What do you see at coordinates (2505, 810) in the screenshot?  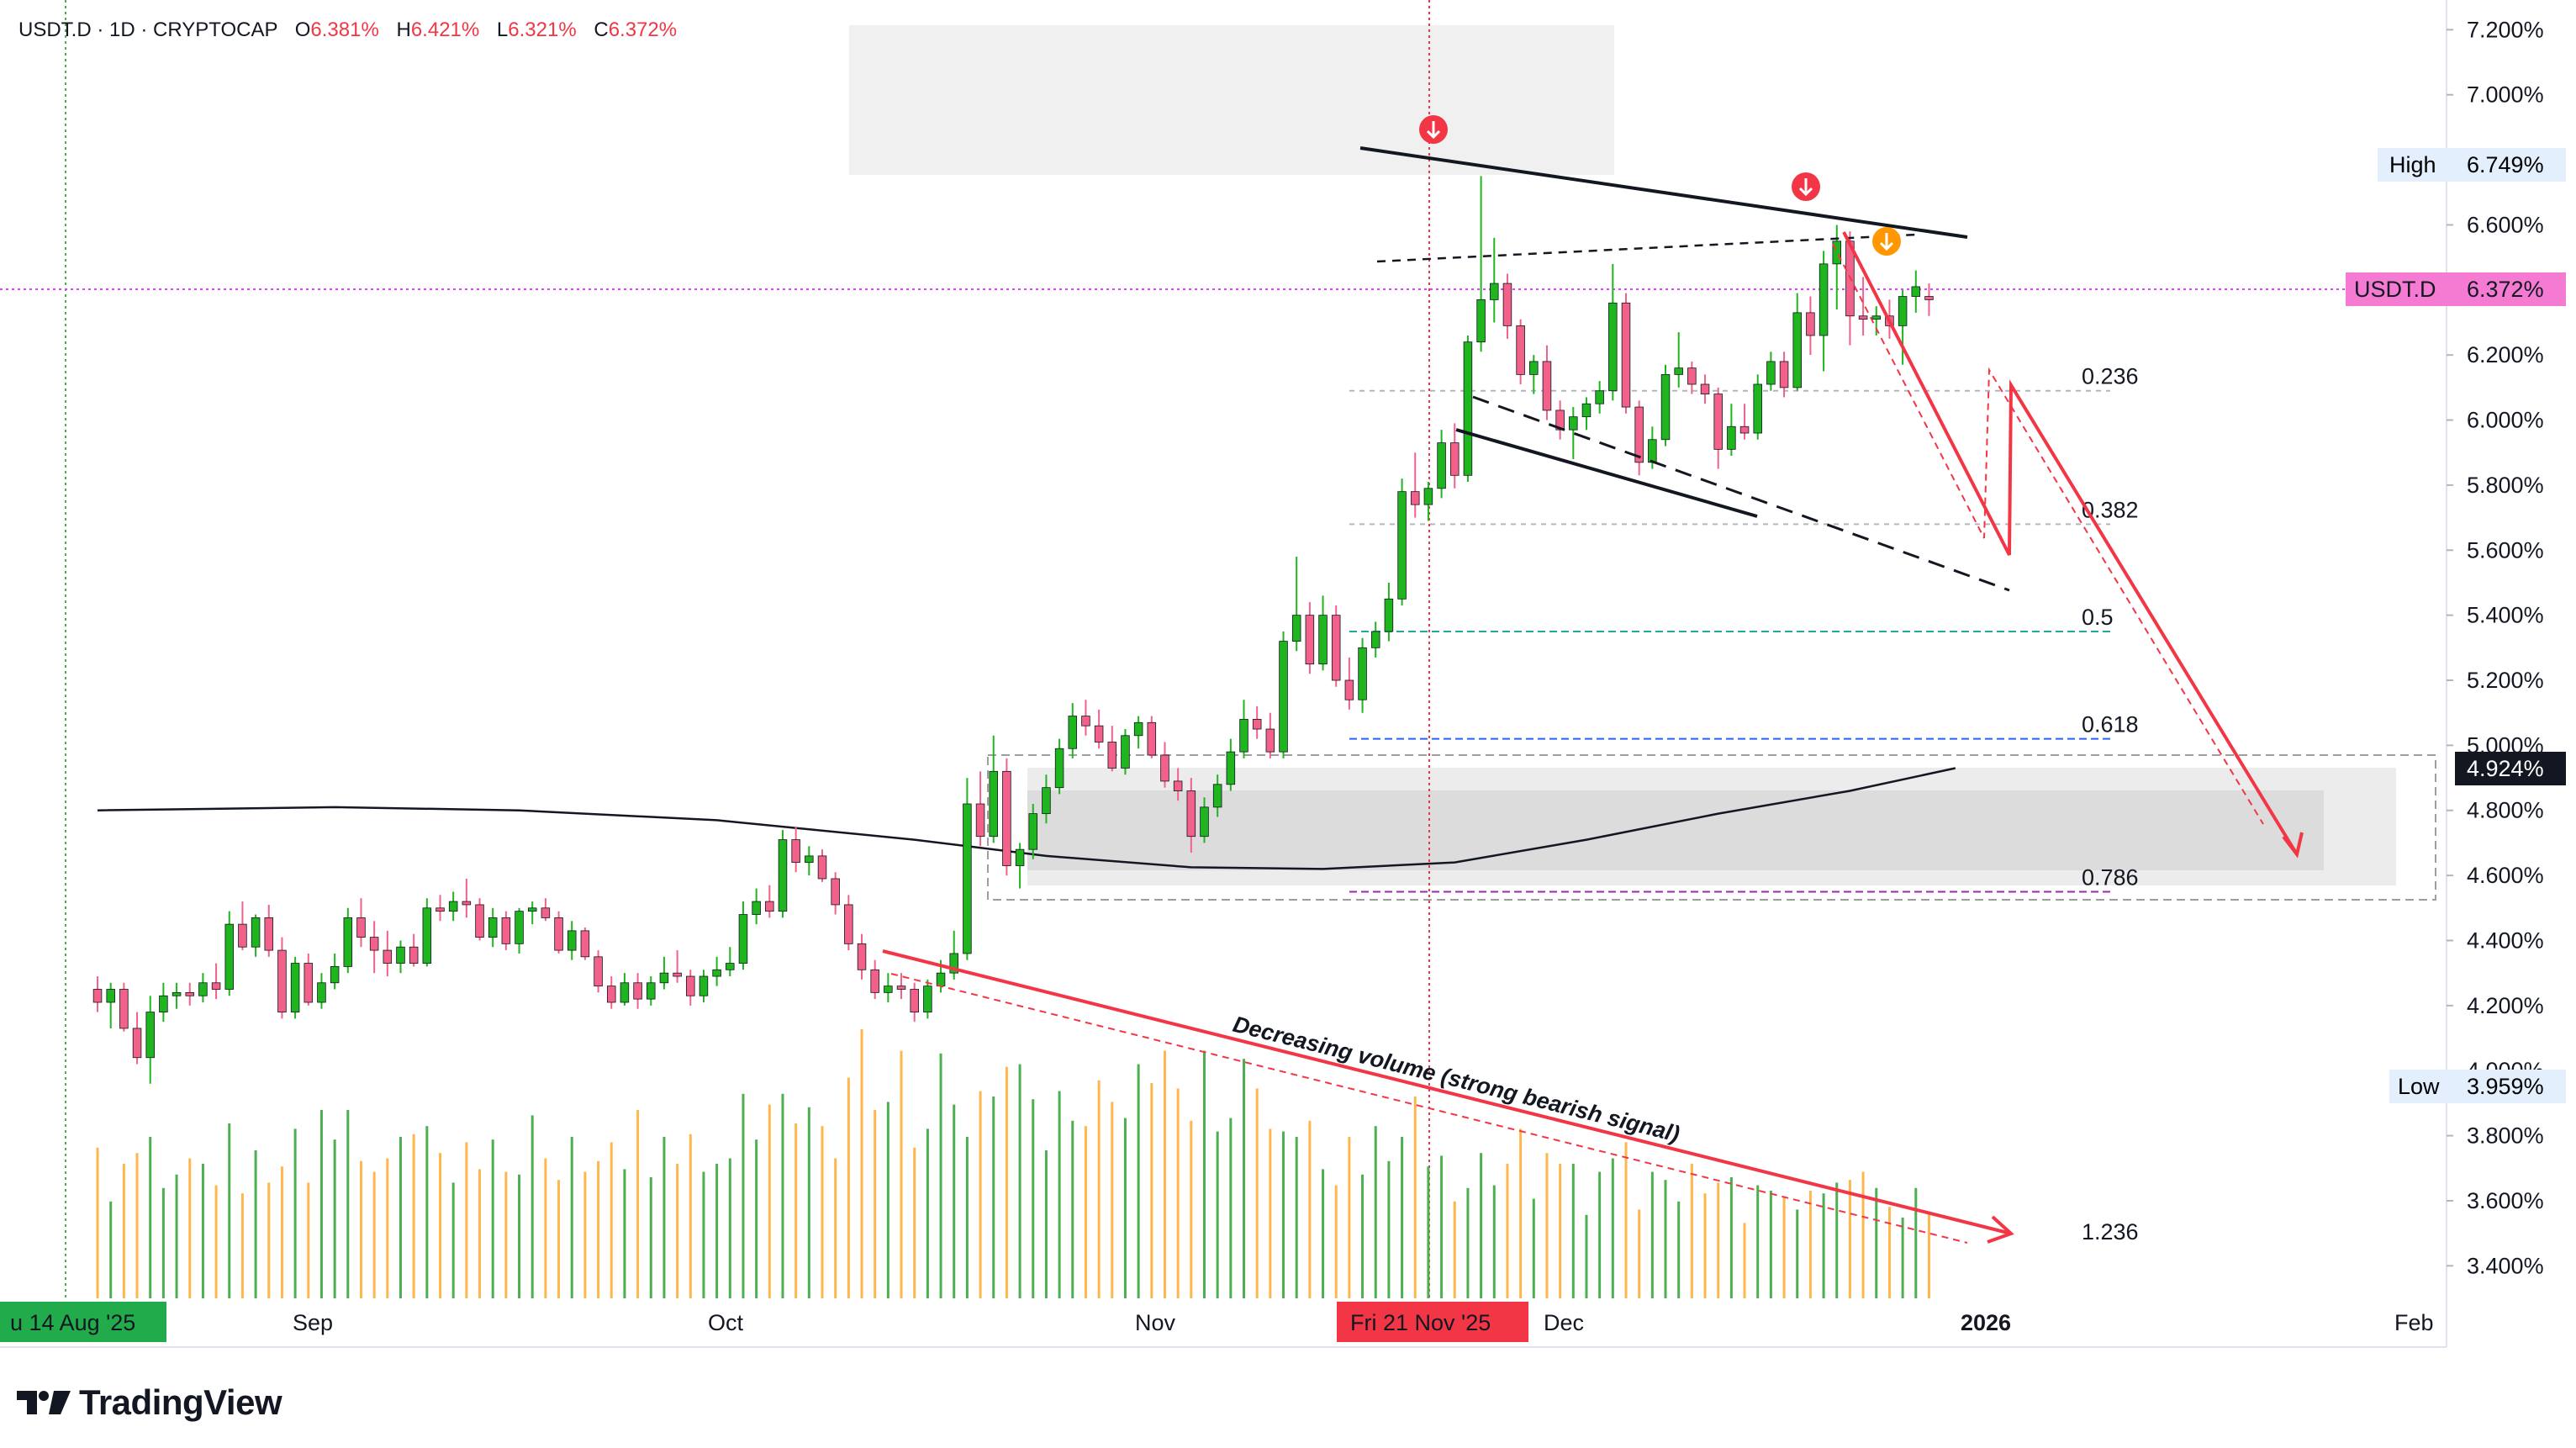 I see `price-tick-label: 4.800%` at bounding box center [2505, 810].